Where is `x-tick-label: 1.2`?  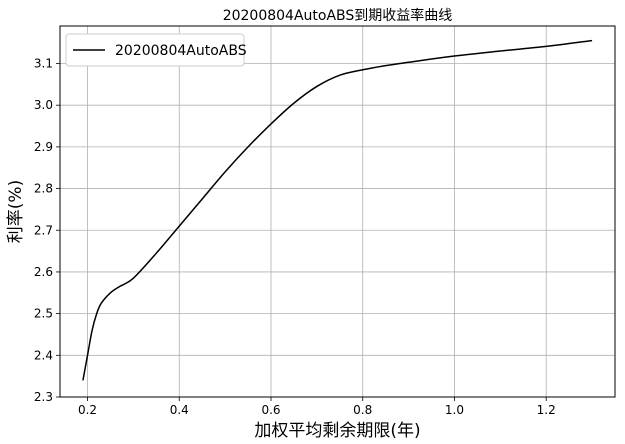
x-tick-label: 1.2 is located at coordinates (546, 410).